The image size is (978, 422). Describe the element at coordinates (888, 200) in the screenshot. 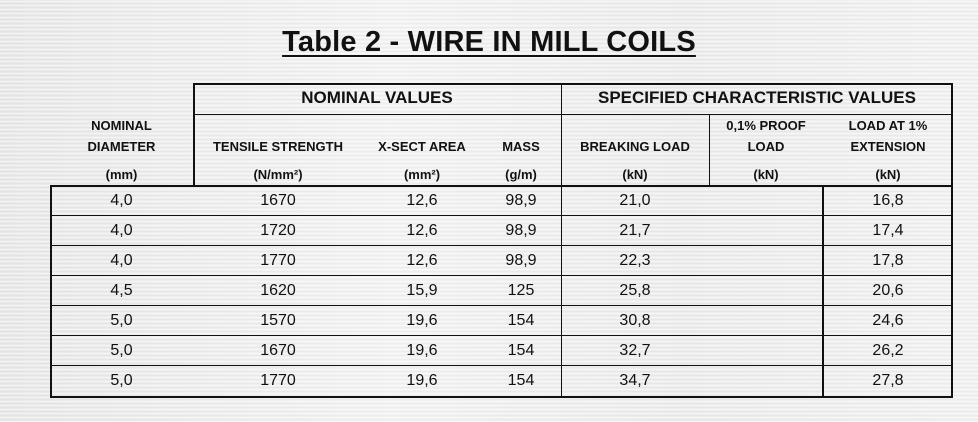

I see `cell-load-extension: 16,8` at that location.